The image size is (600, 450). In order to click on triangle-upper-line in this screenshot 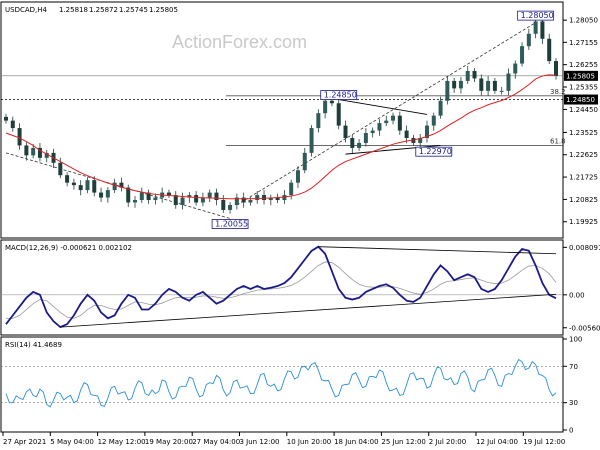, I will do `click(383, 107)`.